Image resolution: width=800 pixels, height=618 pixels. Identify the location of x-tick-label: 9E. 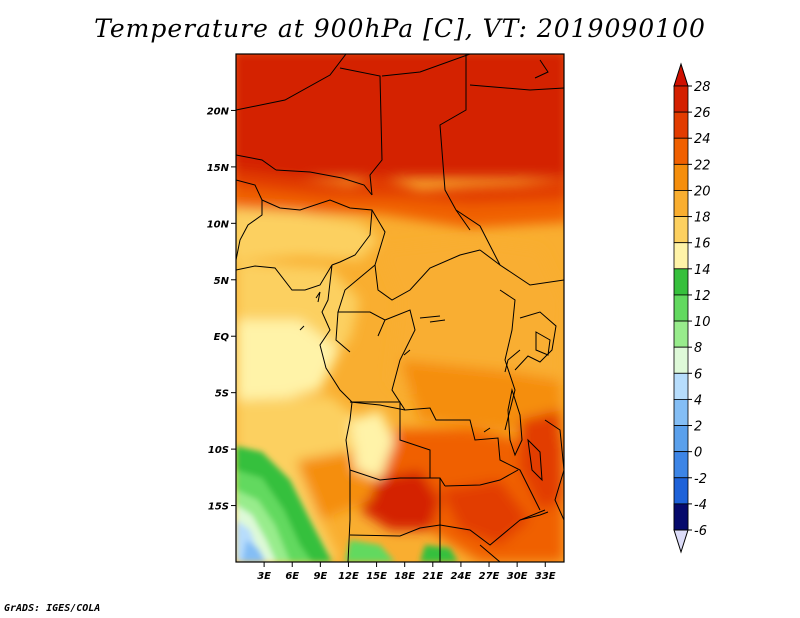
(320, 576).